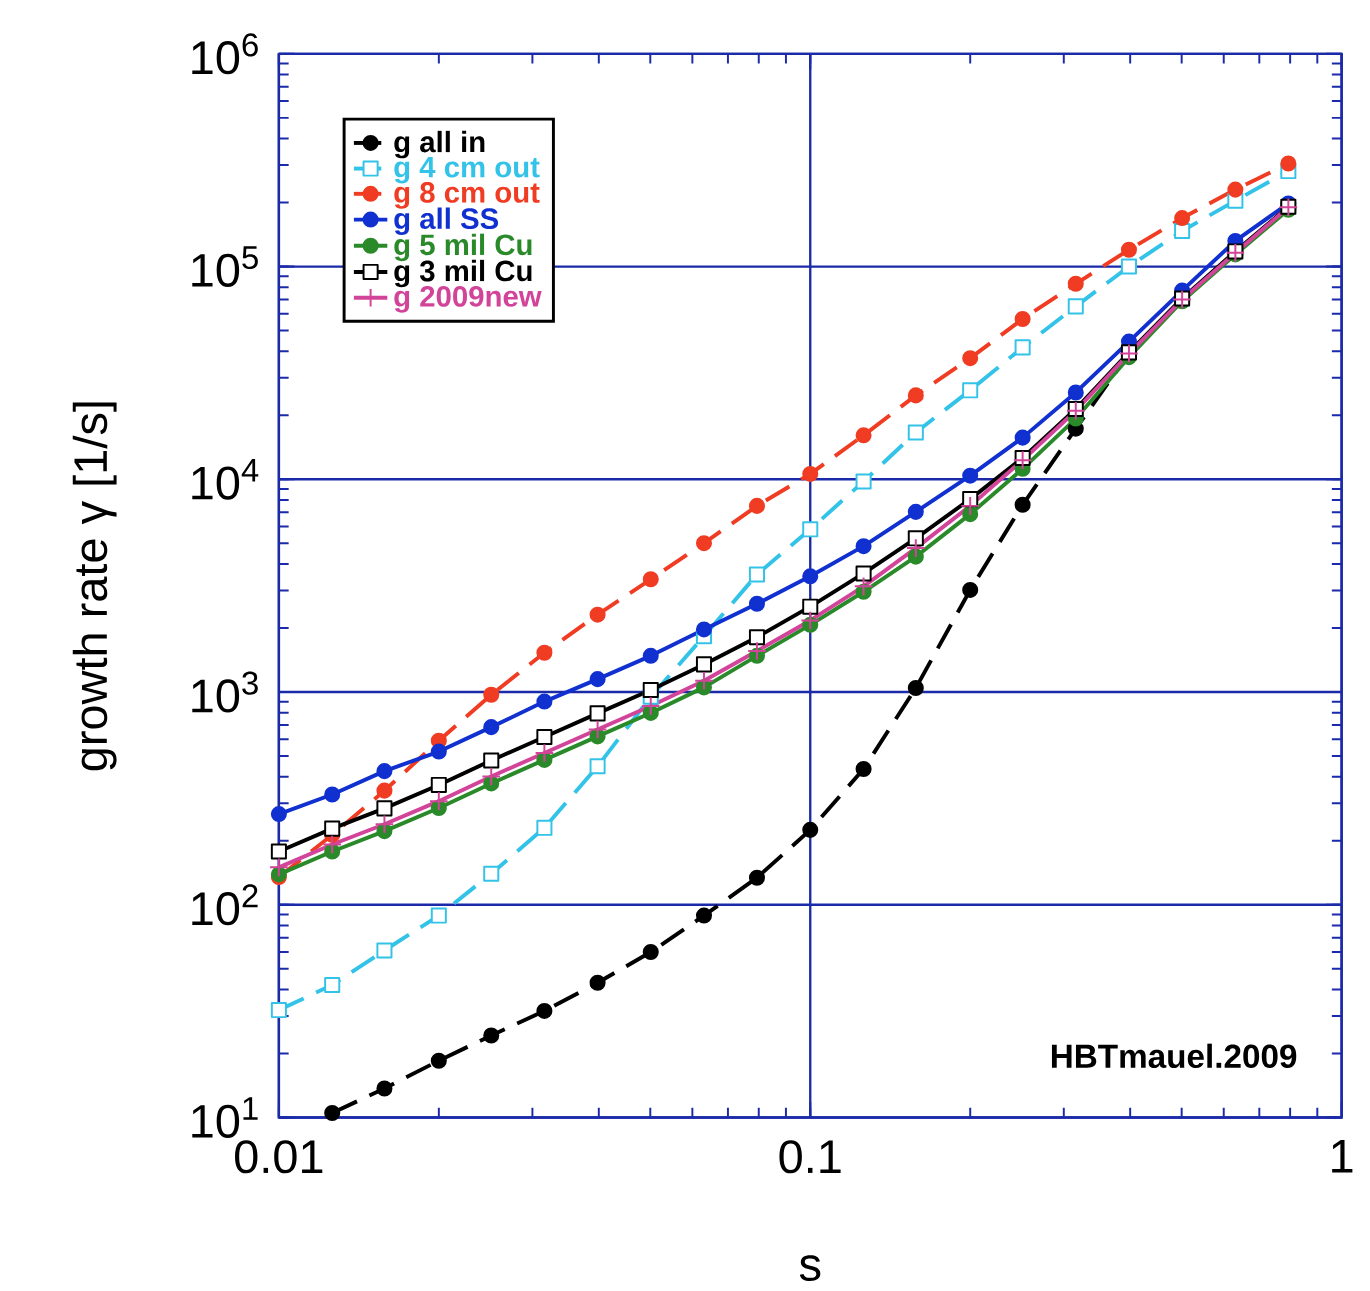  I want to click on y-axis-title: growth rate γ [1/s], so click(94, 586).